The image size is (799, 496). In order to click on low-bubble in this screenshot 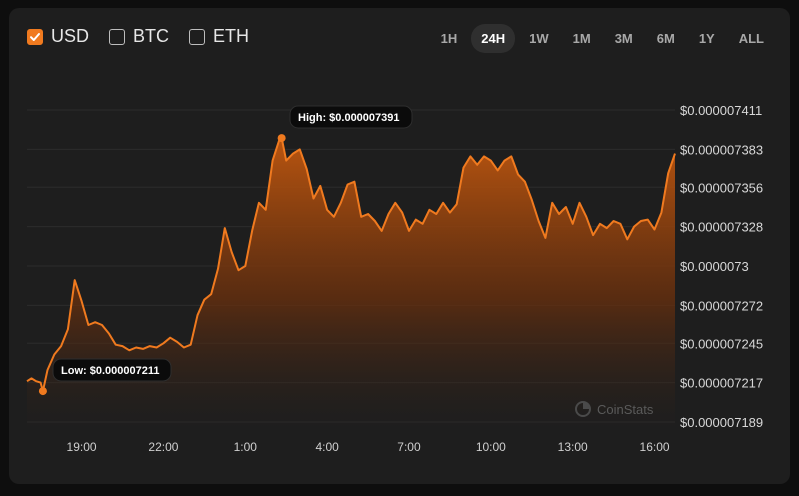, I will do `click(112, 370)`.